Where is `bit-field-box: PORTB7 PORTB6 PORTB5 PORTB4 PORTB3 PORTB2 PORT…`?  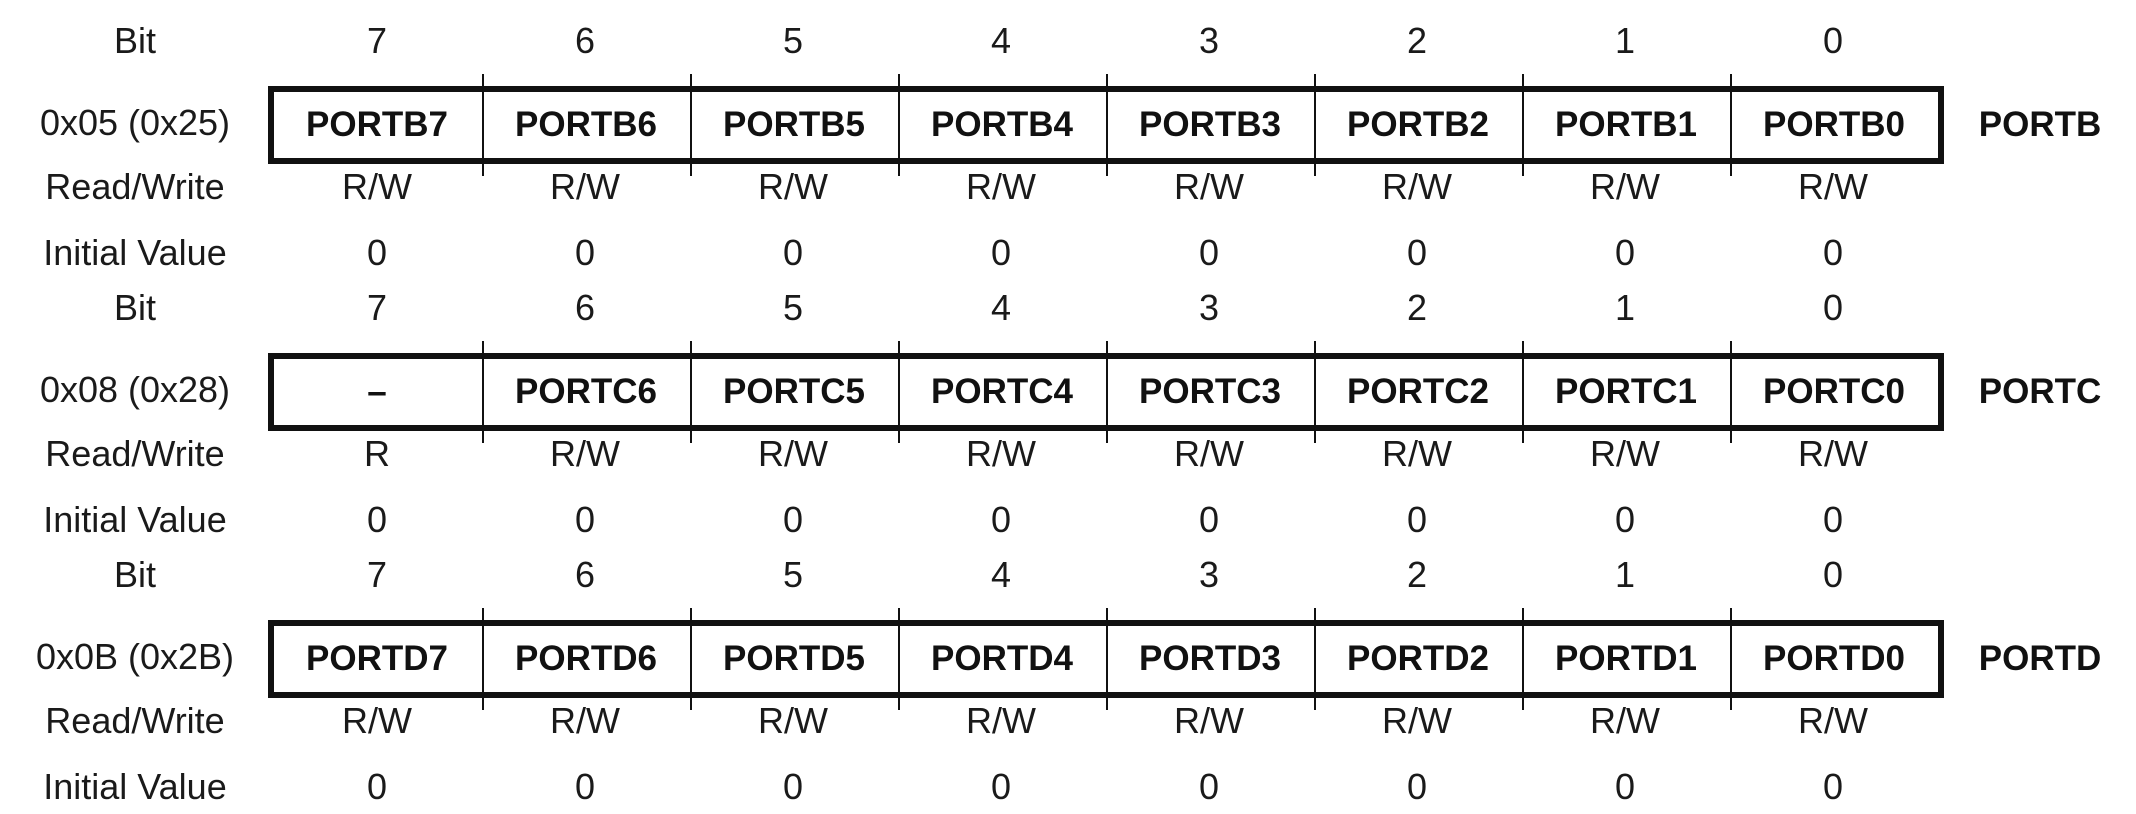 bit-field-box: PORTB7 PORTB6 PORTB5 PORTB4 PORTB3 PORTB2 PORT… is located at coordinates (1106, 125).